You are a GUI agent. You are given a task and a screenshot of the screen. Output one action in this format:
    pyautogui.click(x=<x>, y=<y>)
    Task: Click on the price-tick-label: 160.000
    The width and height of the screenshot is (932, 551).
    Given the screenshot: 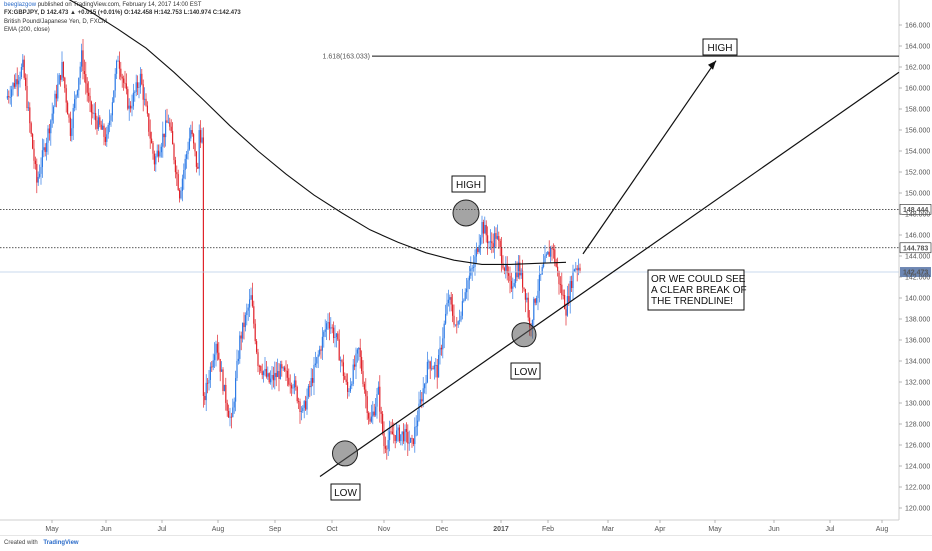 What is the action you would take?
    pyautogui.click(x=917, y=89)
    